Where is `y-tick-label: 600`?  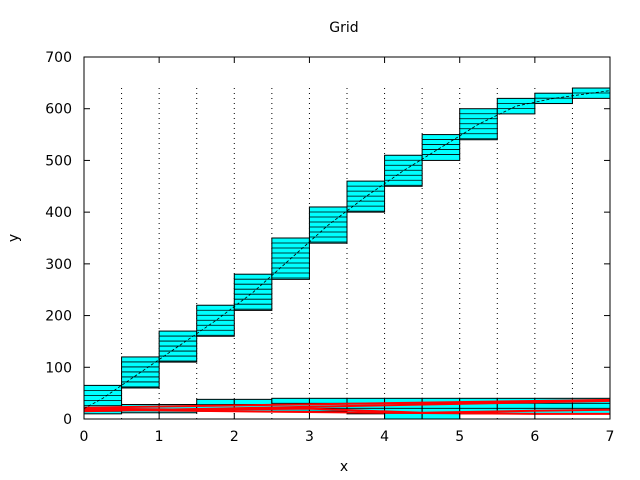
y-tick-label: 600 is located at coordinates (58, 110).